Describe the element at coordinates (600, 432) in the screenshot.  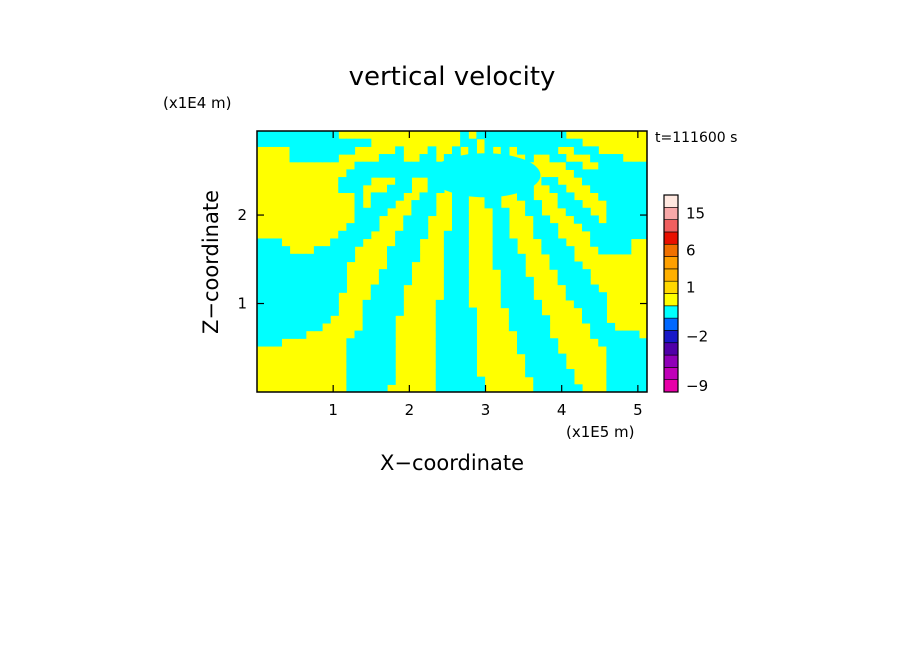
I see `x-scale-label: (x1E5 m)` at that location.